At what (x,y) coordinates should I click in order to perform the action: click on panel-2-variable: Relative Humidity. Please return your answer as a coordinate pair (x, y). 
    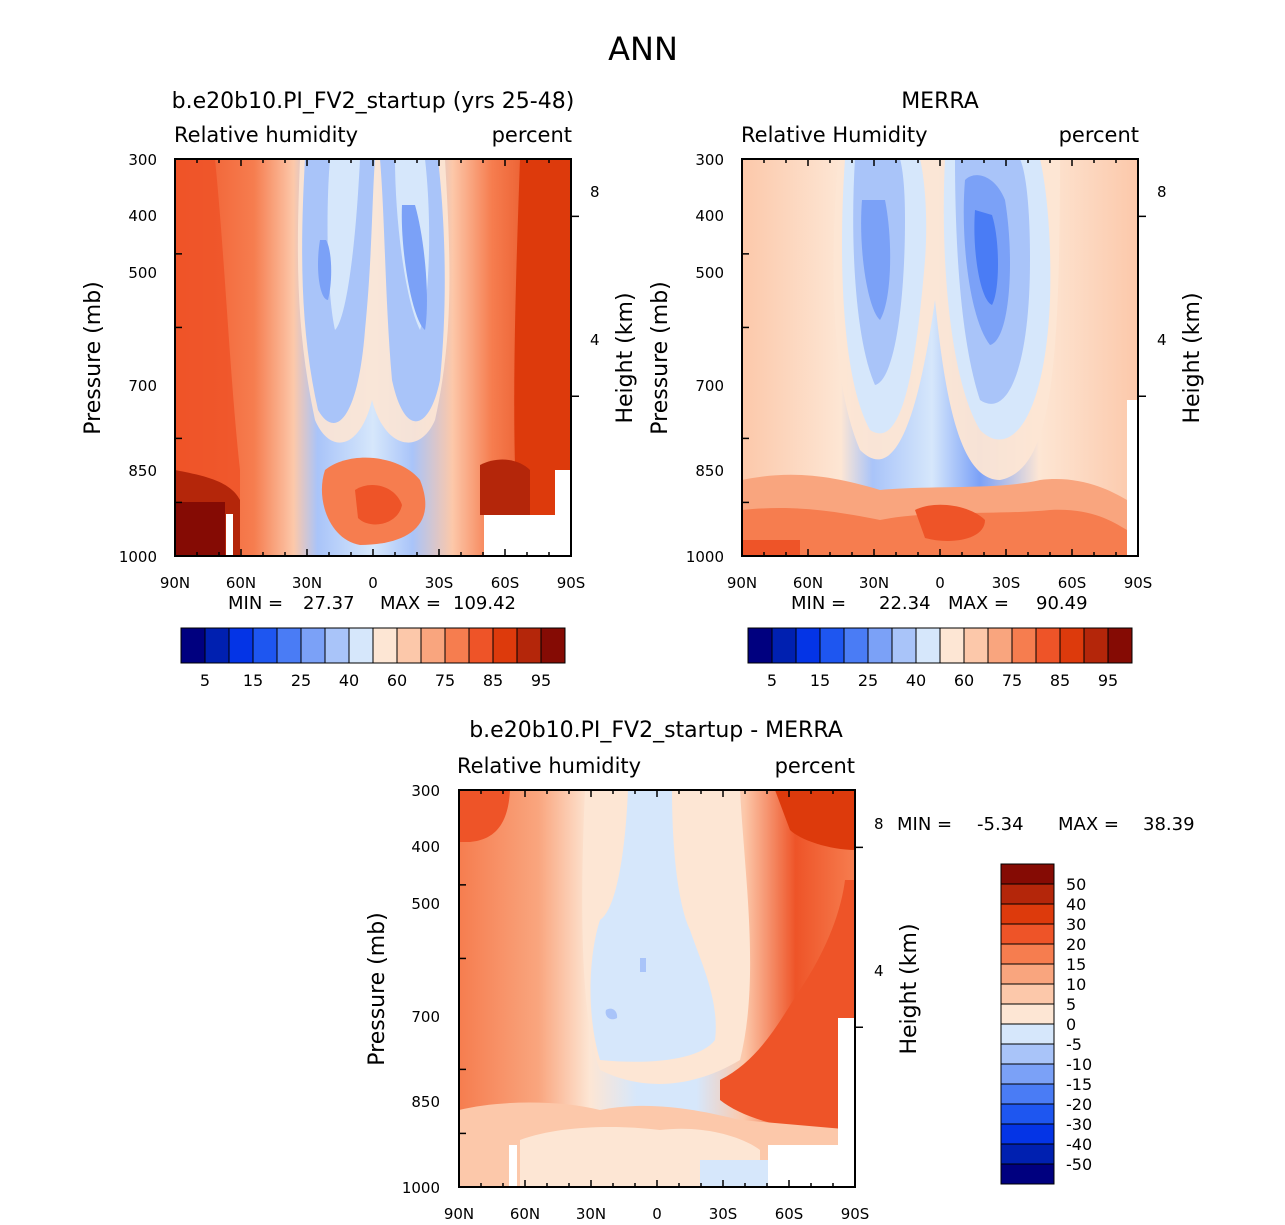
    Looking at the image, I should click on (834, 135).